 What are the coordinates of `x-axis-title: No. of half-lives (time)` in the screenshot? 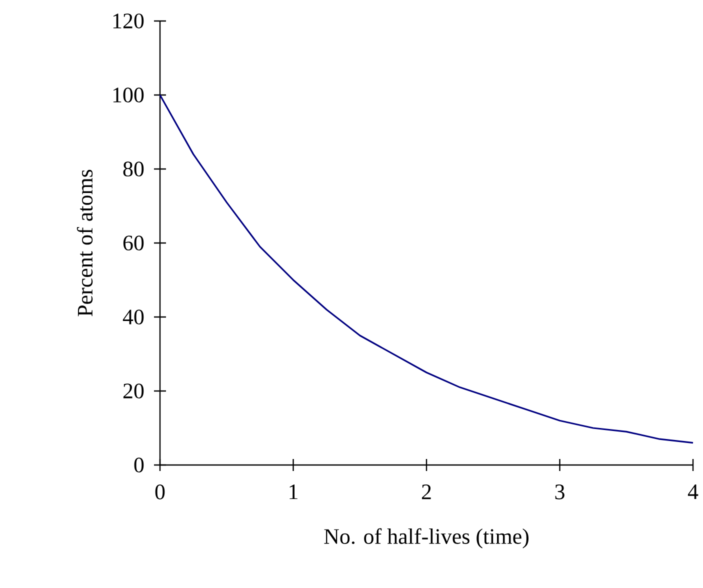 It's located at (426, 538).